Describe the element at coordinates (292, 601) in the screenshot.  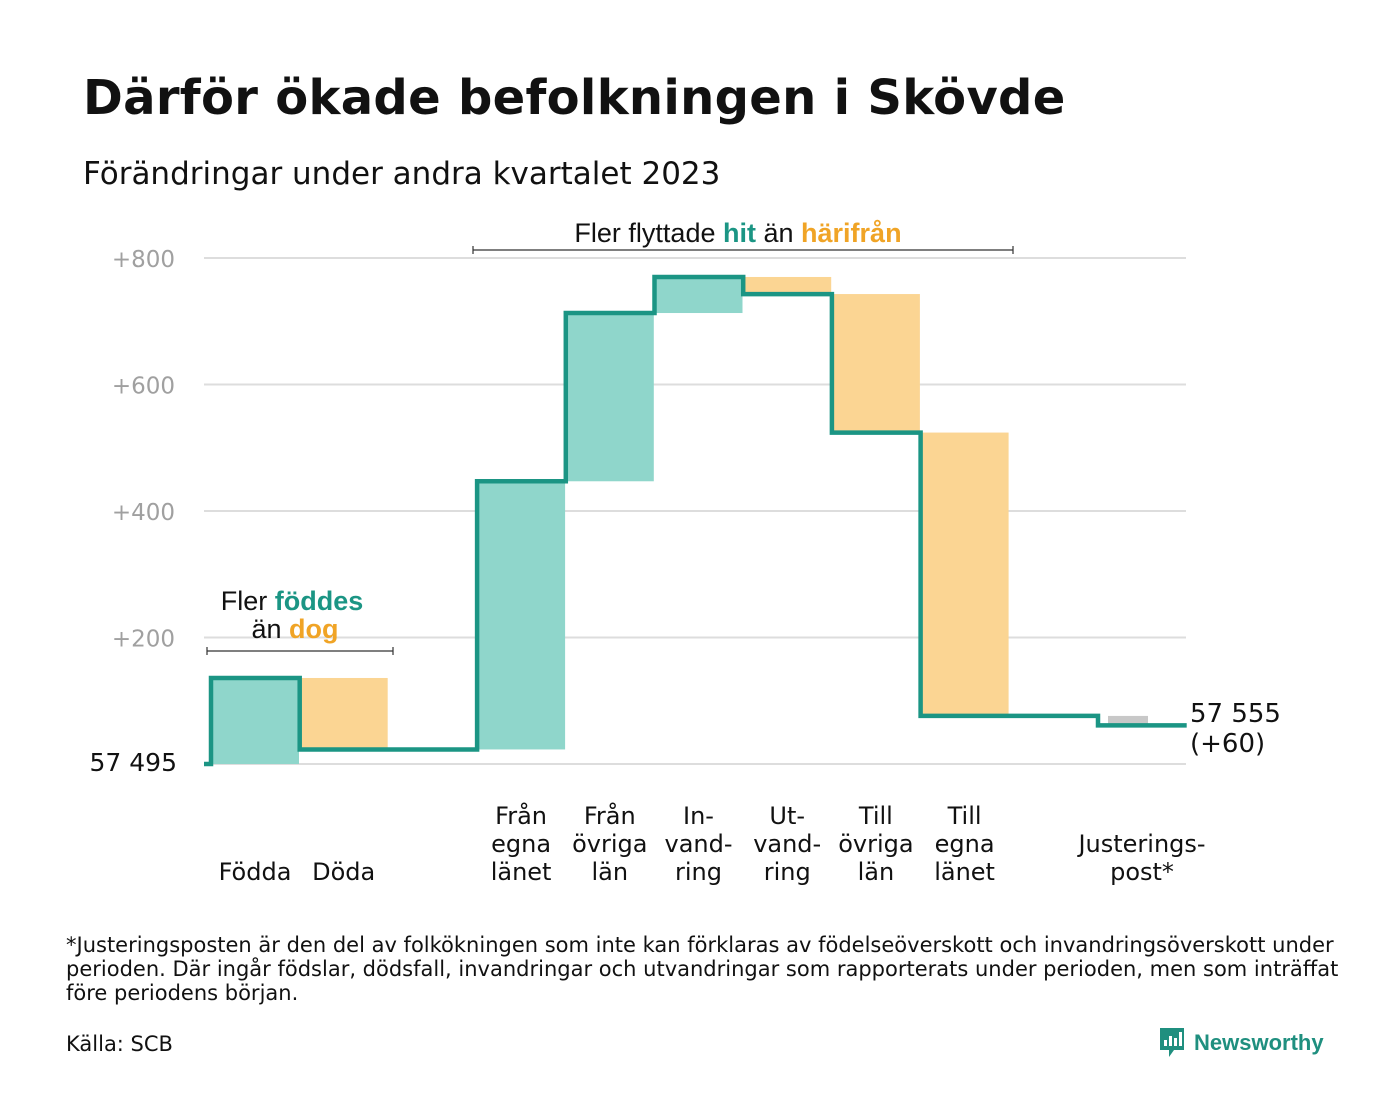
I see `births-annotation-line1: Fler föddes` at that location.